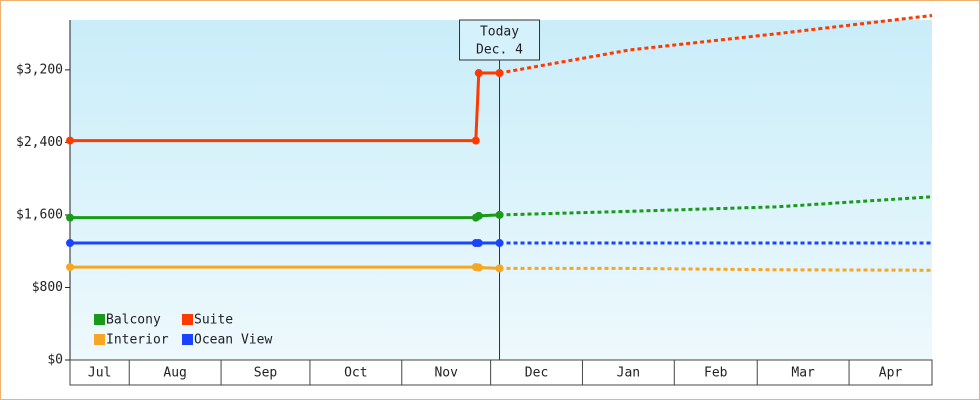 The height and width of the screenshot is (400, 980). I want to click on y-tick-label: $800, so click(47, 287).